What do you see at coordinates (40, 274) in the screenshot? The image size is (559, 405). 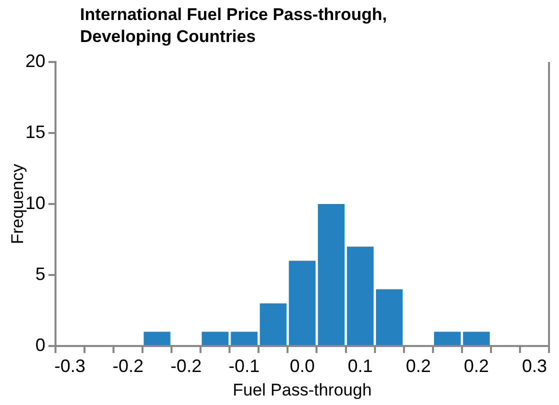 I see `y-tick-label: 5` at bounding box center [40, 274].